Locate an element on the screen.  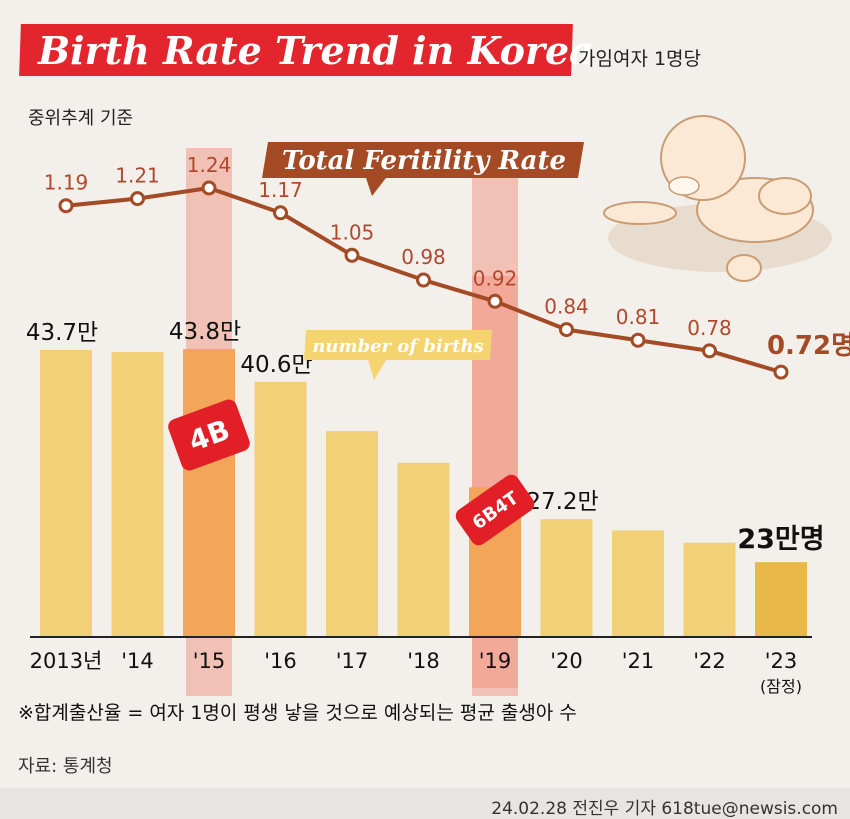
source-note: 자료: 통계청 is located at coordinates (65, 766).